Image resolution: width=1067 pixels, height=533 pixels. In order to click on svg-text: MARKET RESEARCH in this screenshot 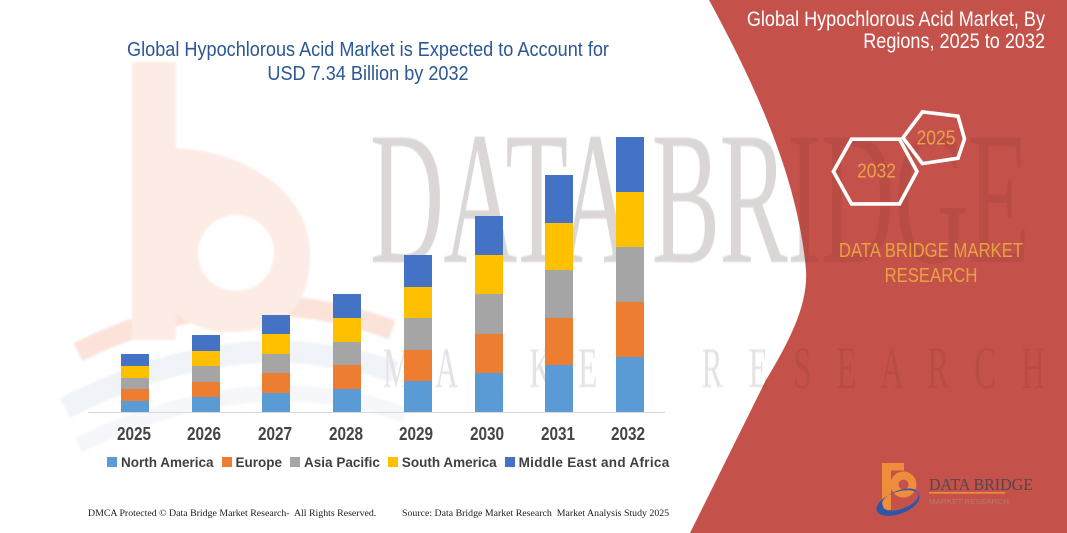, I will do `click(969, 501)`.